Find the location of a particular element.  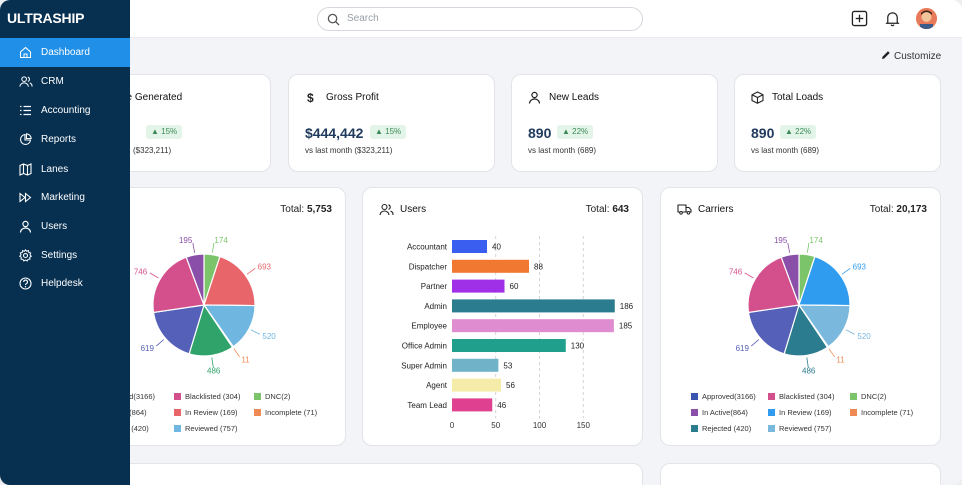

customize-button: Customize is located at coordinates (911, 56).